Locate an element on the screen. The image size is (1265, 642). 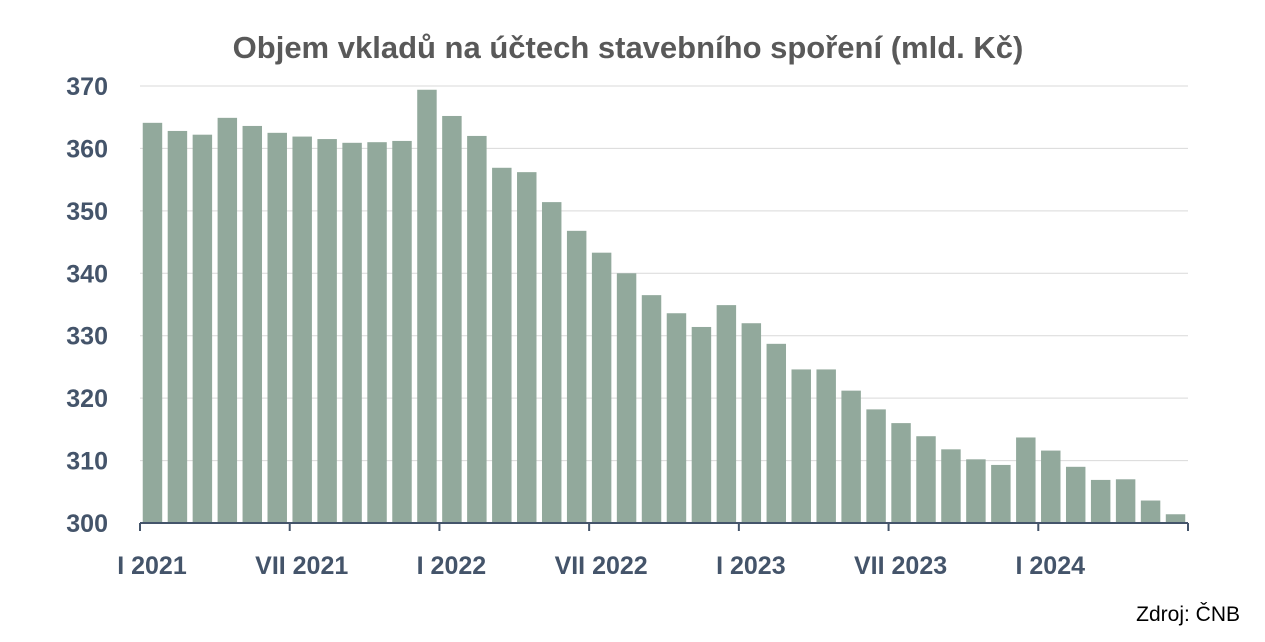
y-tick-label: 360 is located at coordinates (87, 149).